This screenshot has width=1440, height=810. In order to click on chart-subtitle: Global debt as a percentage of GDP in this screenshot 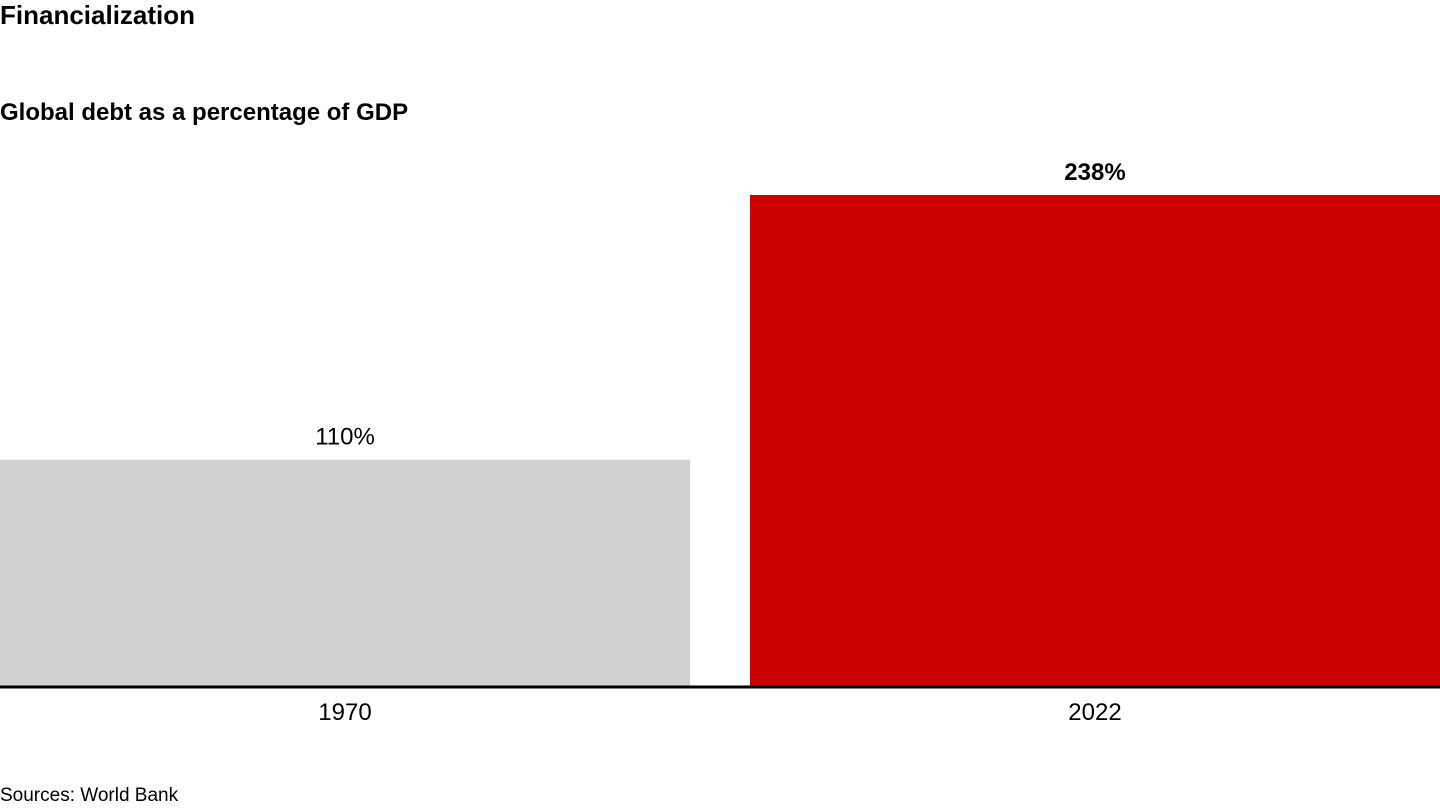, I will do `click(204, 112)`.